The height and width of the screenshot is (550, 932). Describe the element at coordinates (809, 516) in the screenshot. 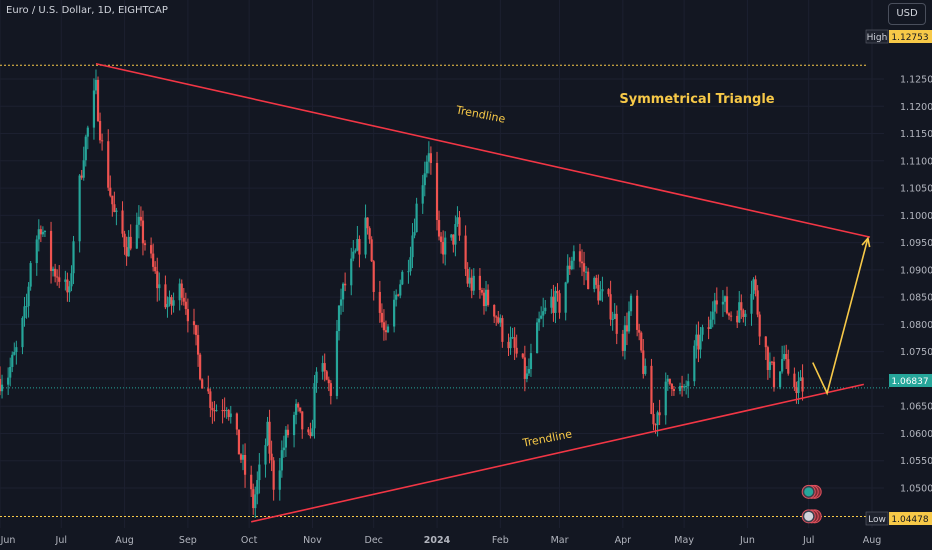

I see `flag-marker-icon` at that location.